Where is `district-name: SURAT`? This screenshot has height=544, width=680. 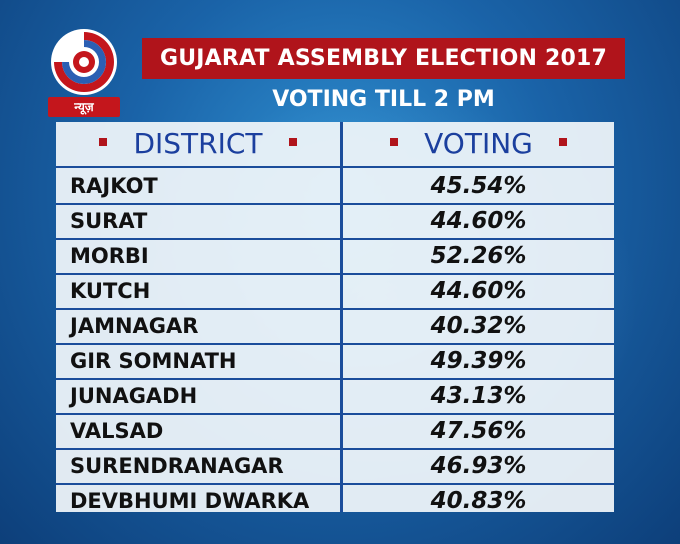
district-name: SURAT is located at coordinates (109, 221).